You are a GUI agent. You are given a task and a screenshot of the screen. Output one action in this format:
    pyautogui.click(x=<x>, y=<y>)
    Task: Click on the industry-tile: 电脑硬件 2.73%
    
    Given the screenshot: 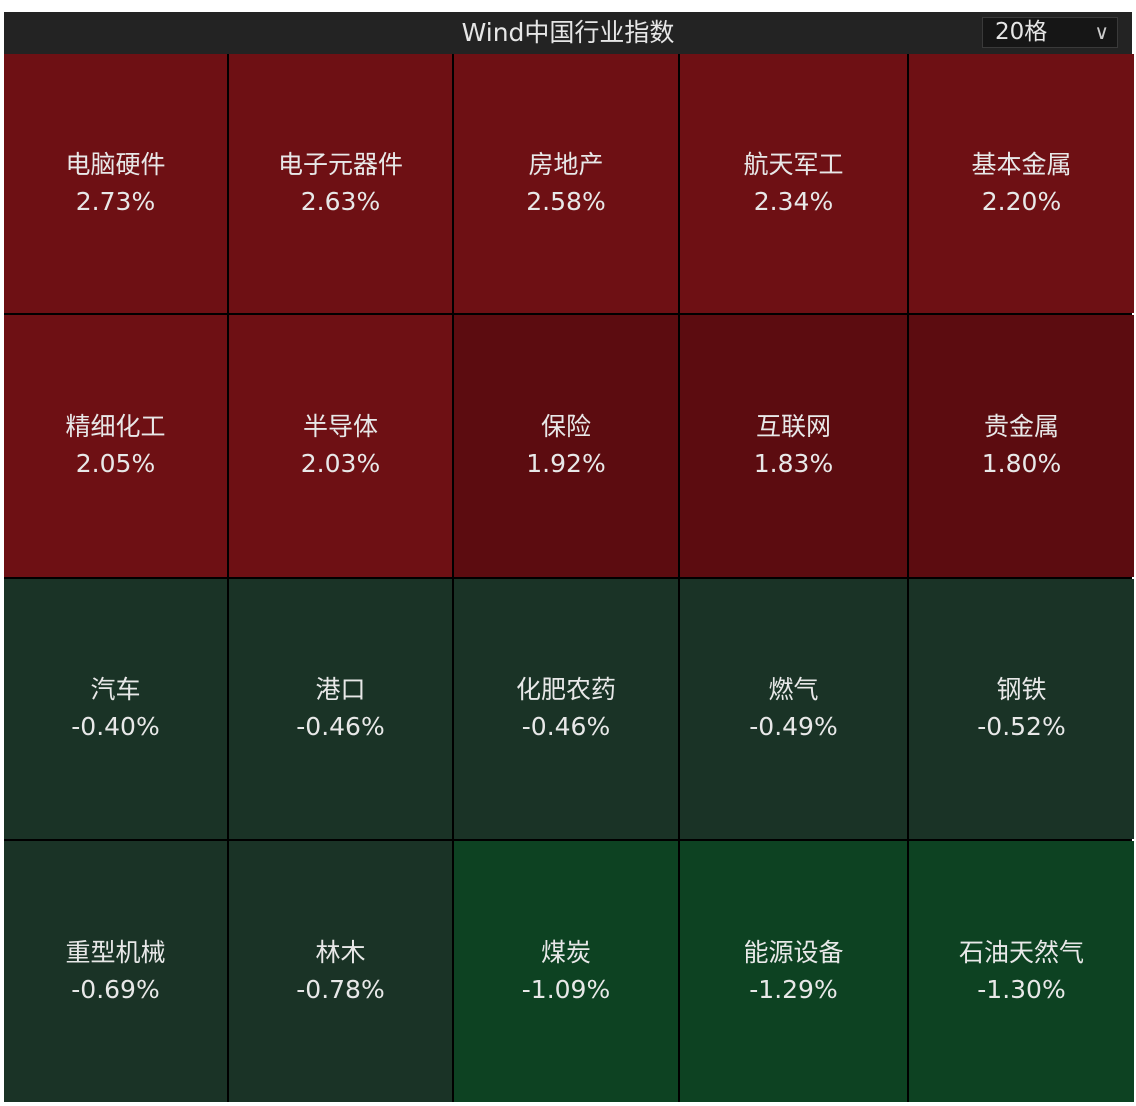 What is the action you would take?
    pyautogui.click(x=115, y=183)
    